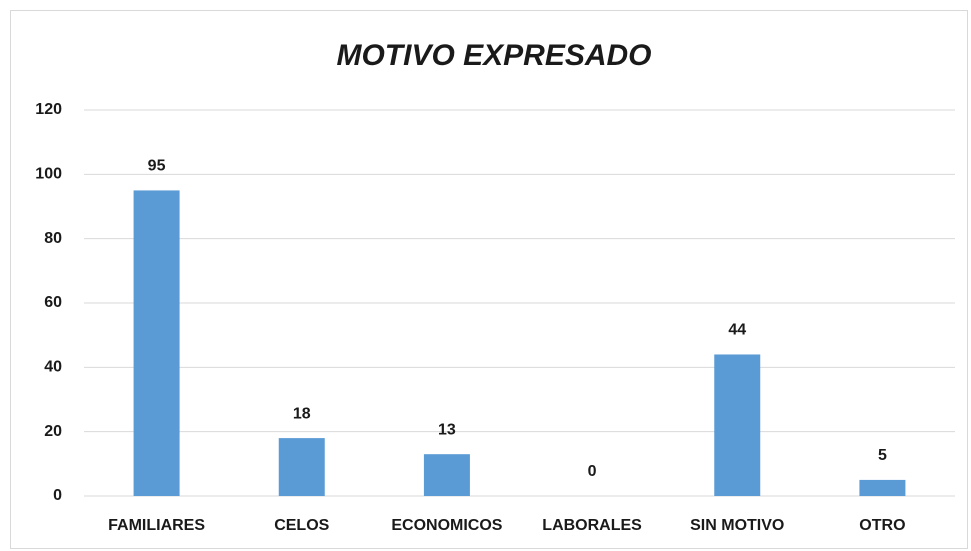 The image size is (971, 551). What do you see at coordinates (882, 455) in the screenshot?
I see `data-label: 5` at bounding box center [882, 455].